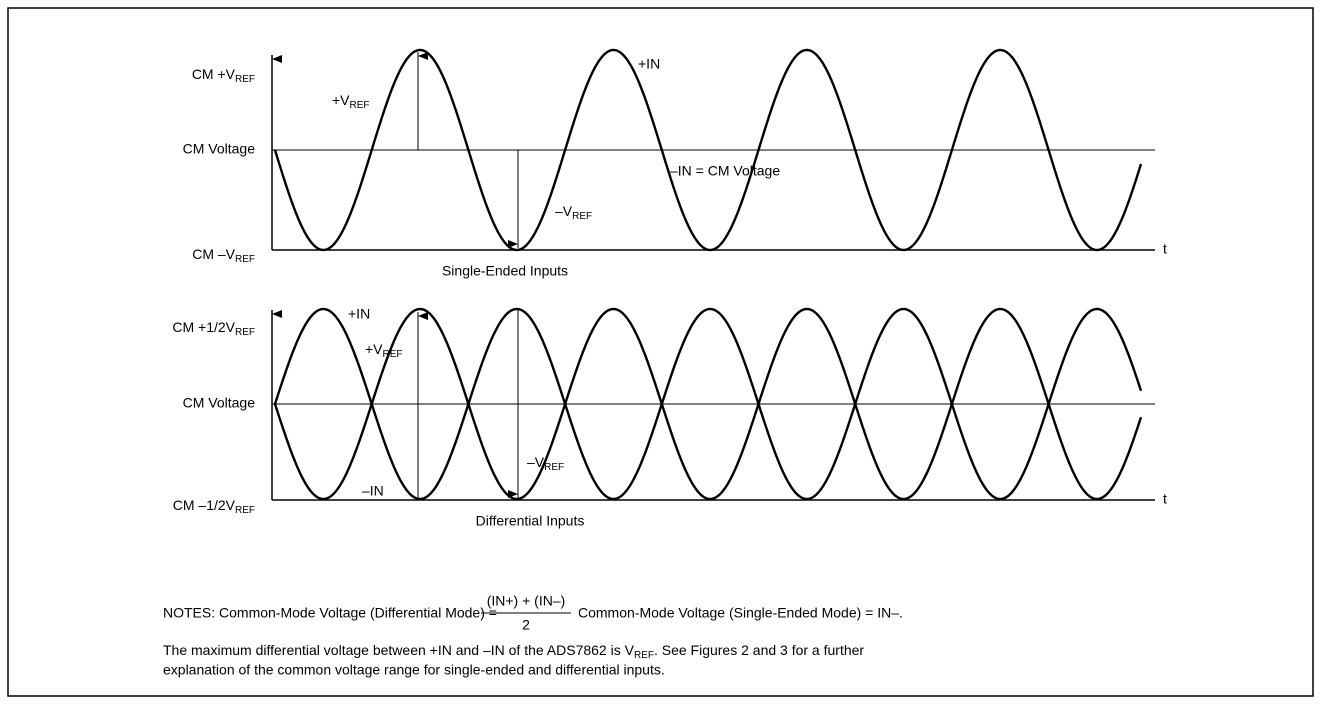 This screenshot has width=1321, height=704. I want to click on denominator: 2, so click(526, 625).